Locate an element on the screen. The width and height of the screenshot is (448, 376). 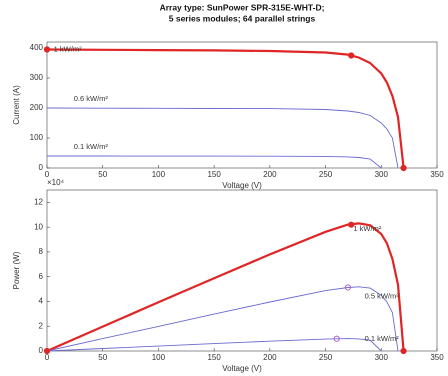
y-tick-label: 10 is located at coordinates (38, 226).